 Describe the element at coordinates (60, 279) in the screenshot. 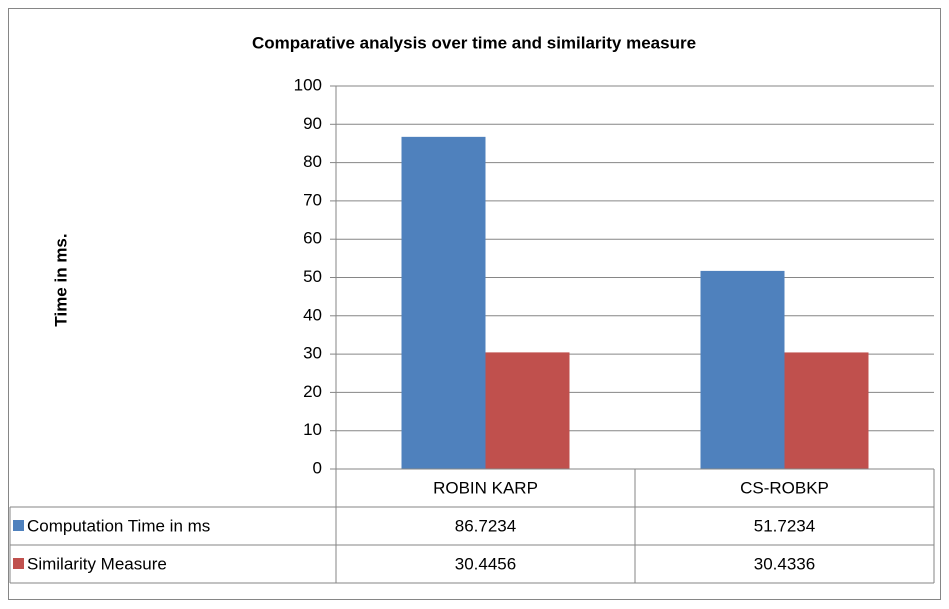

I see `y-axis-label: Time in ms.` at that location.